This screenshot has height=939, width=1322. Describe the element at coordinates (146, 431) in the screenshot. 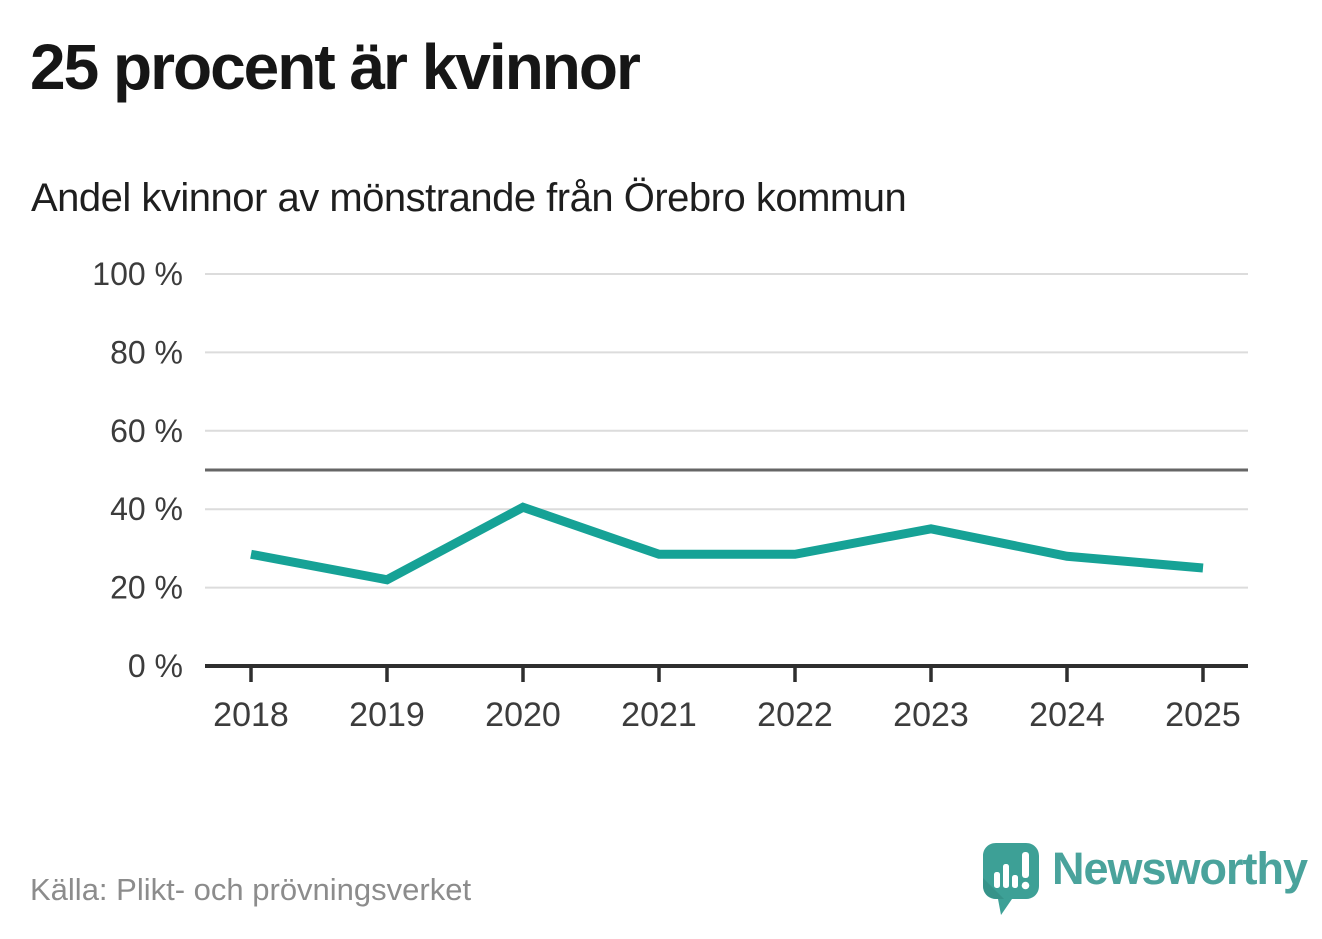

I see `y-axis-label-60: 60 %` at that location.